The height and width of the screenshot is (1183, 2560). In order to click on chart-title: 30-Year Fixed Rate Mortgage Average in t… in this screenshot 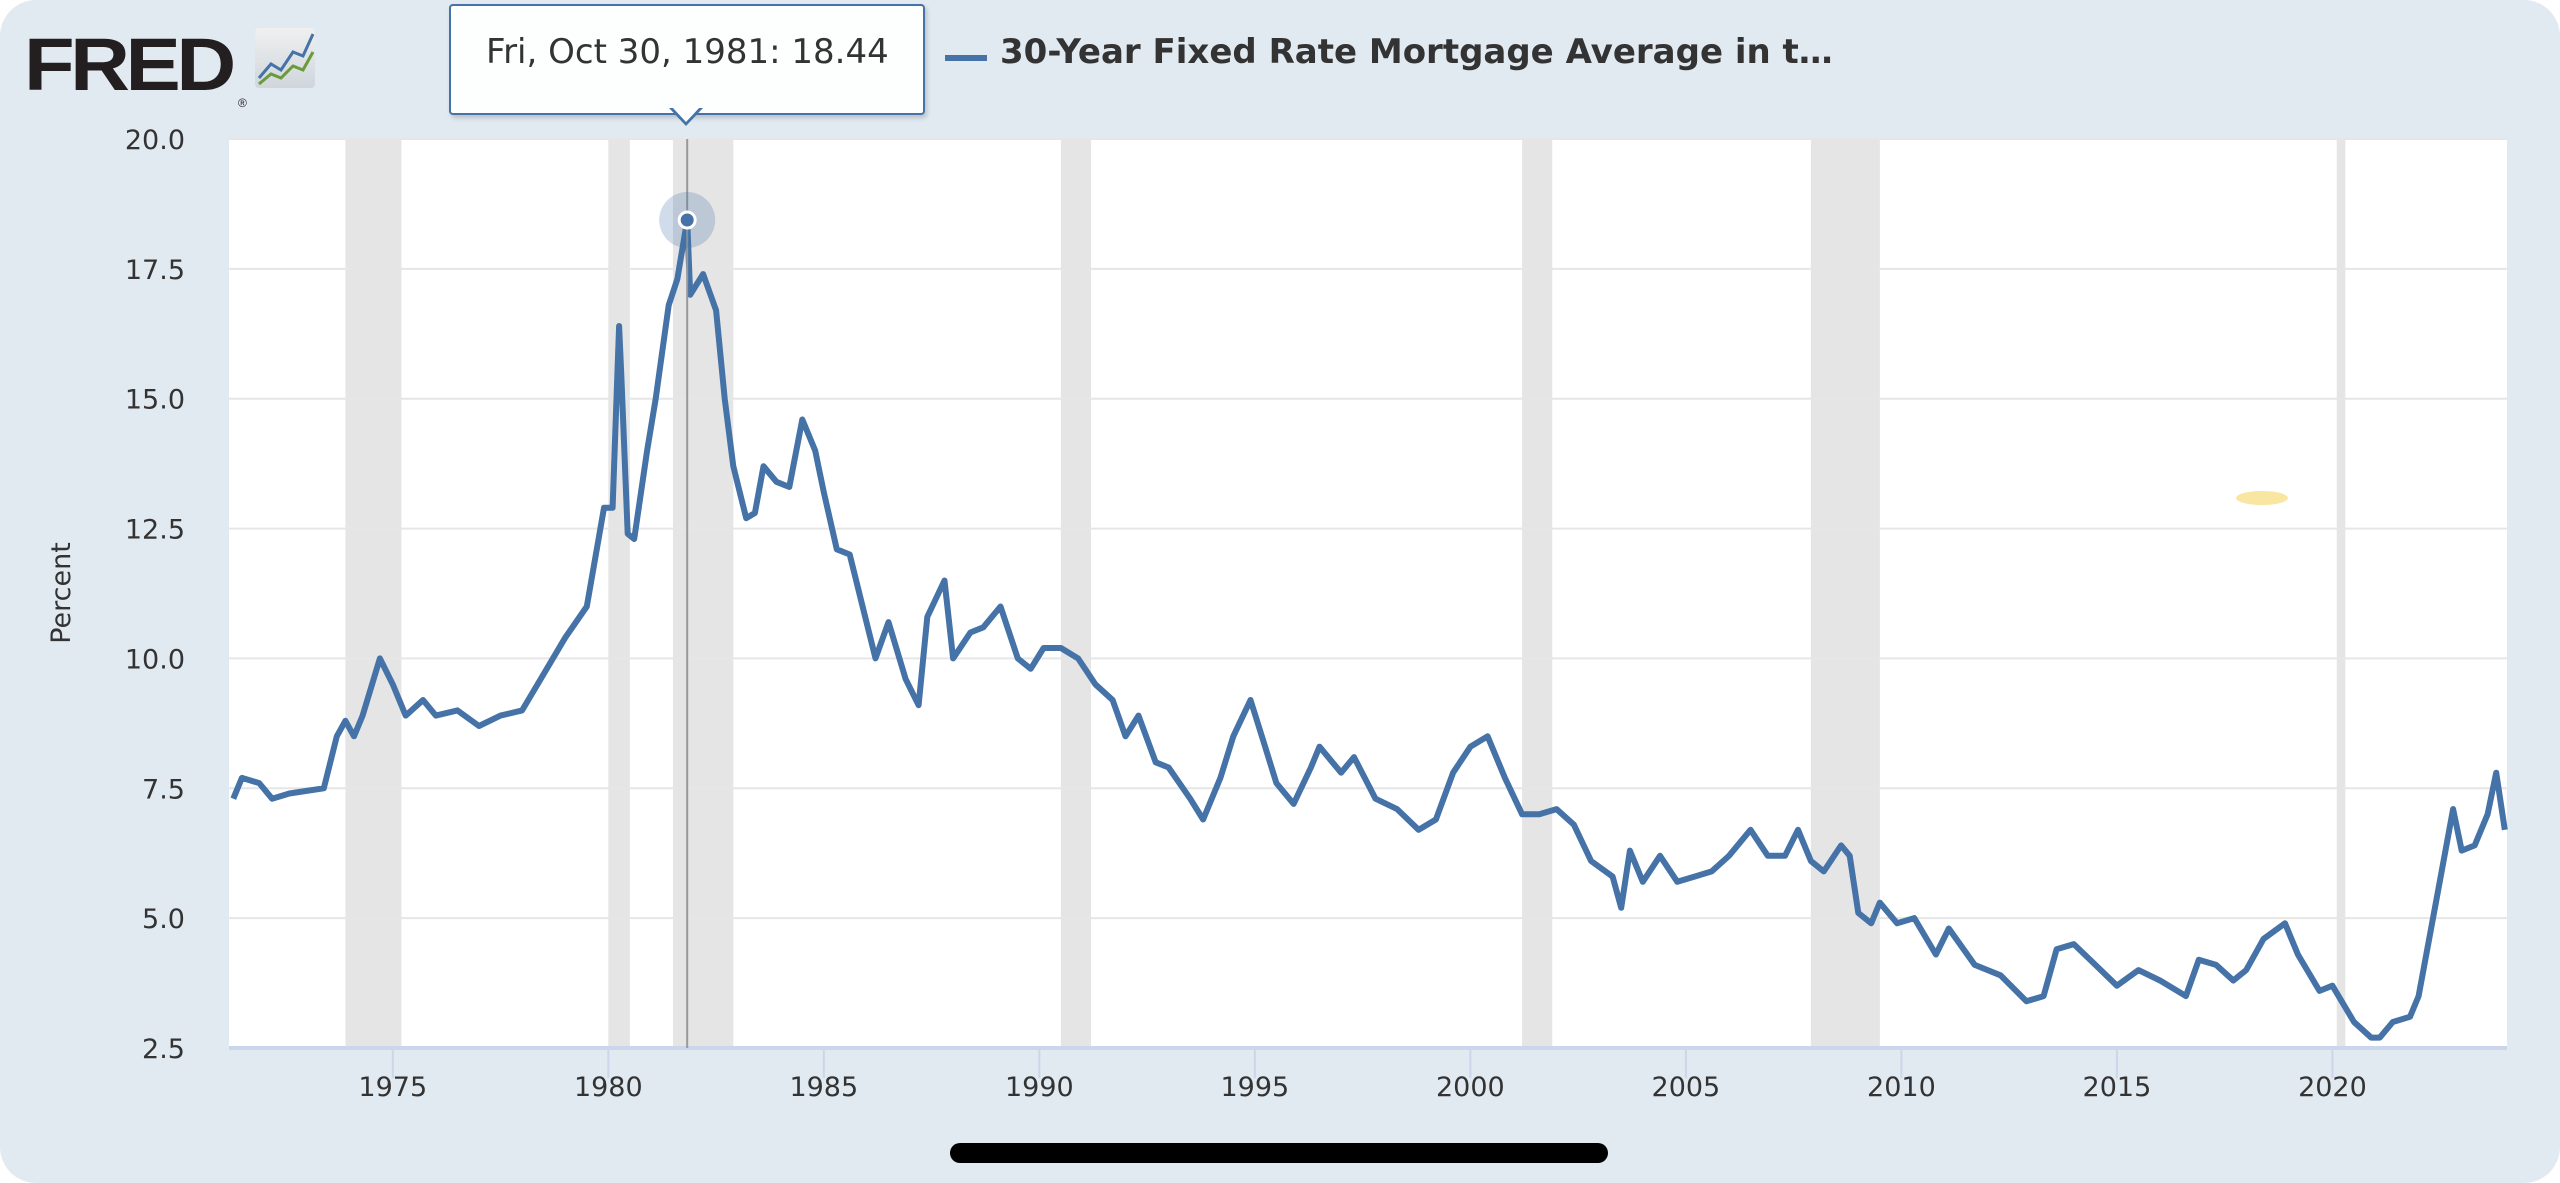, I will do `click(1416, 52)`.